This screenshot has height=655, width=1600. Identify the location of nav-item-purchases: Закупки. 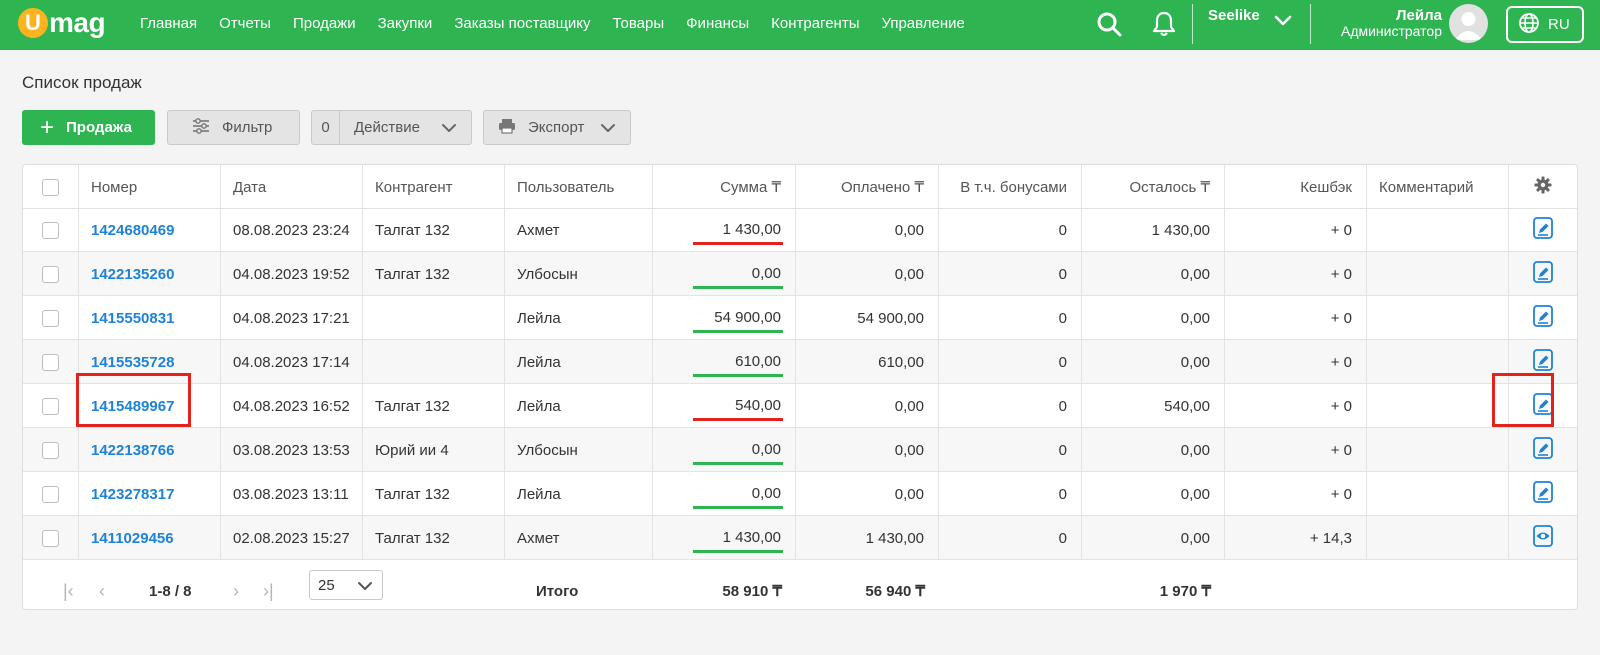
(405, 23).